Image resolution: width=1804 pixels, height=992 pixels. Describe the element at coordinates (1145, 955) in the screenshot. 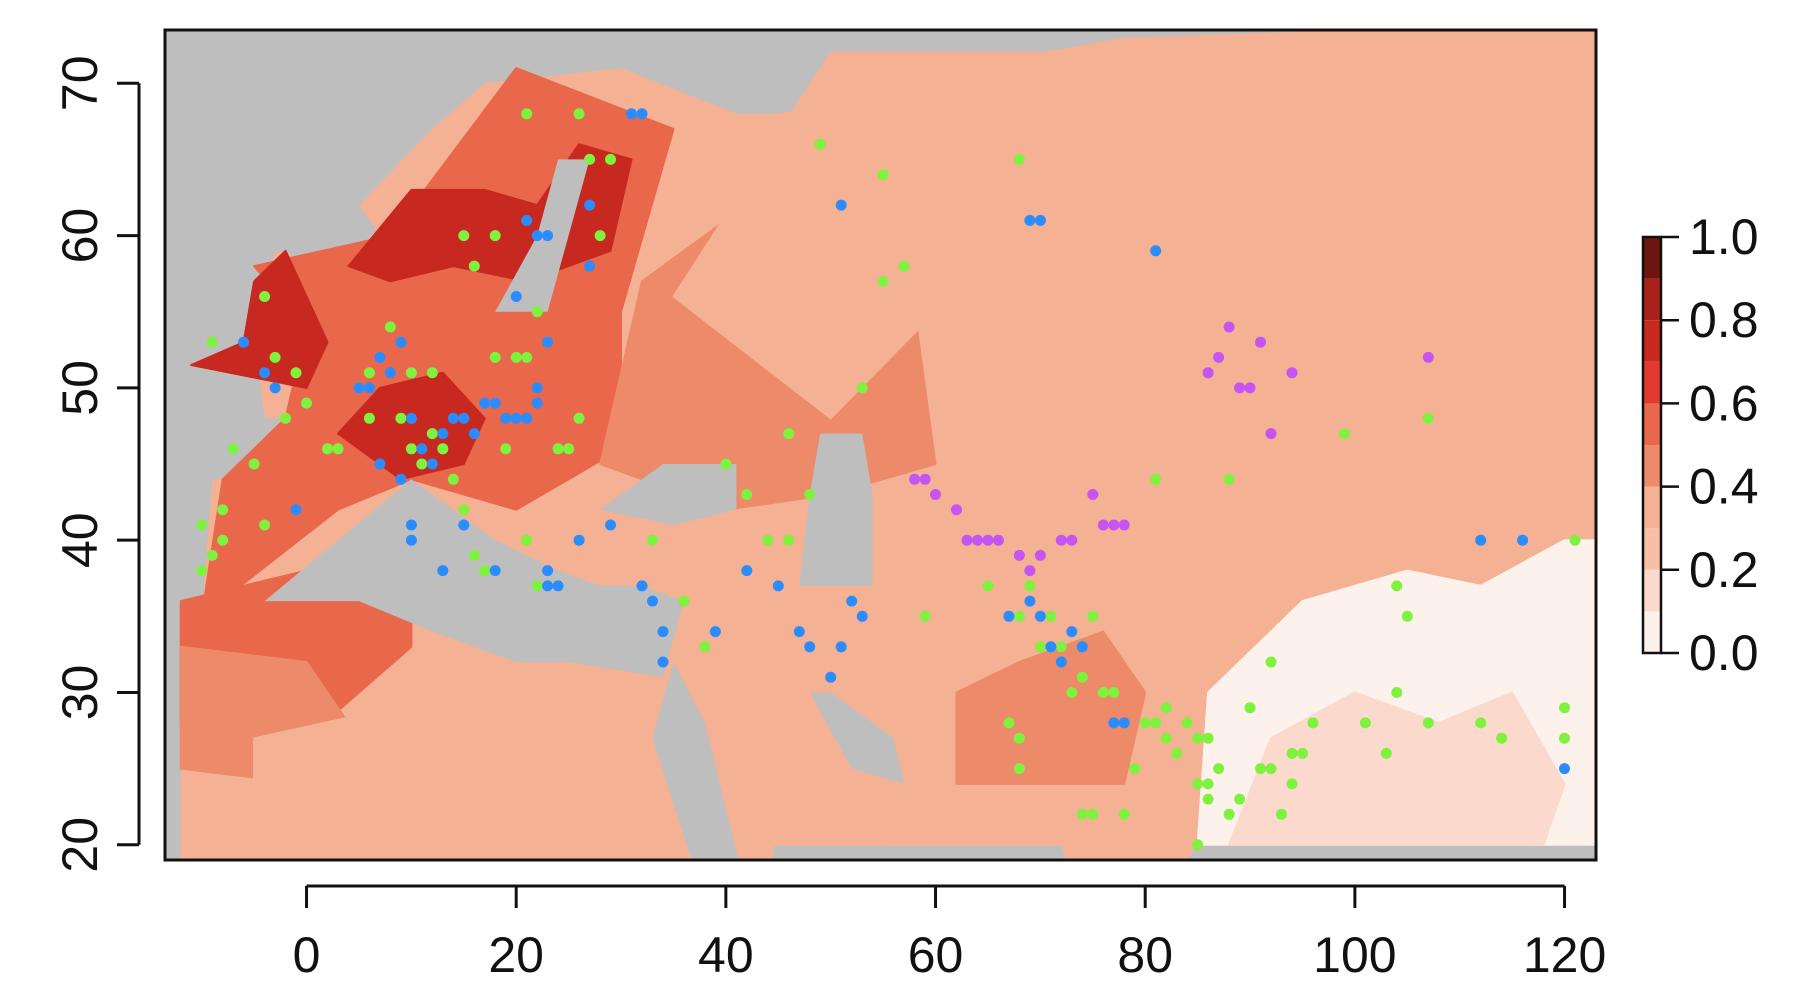

I see `x-tick-label: 80` at that location.